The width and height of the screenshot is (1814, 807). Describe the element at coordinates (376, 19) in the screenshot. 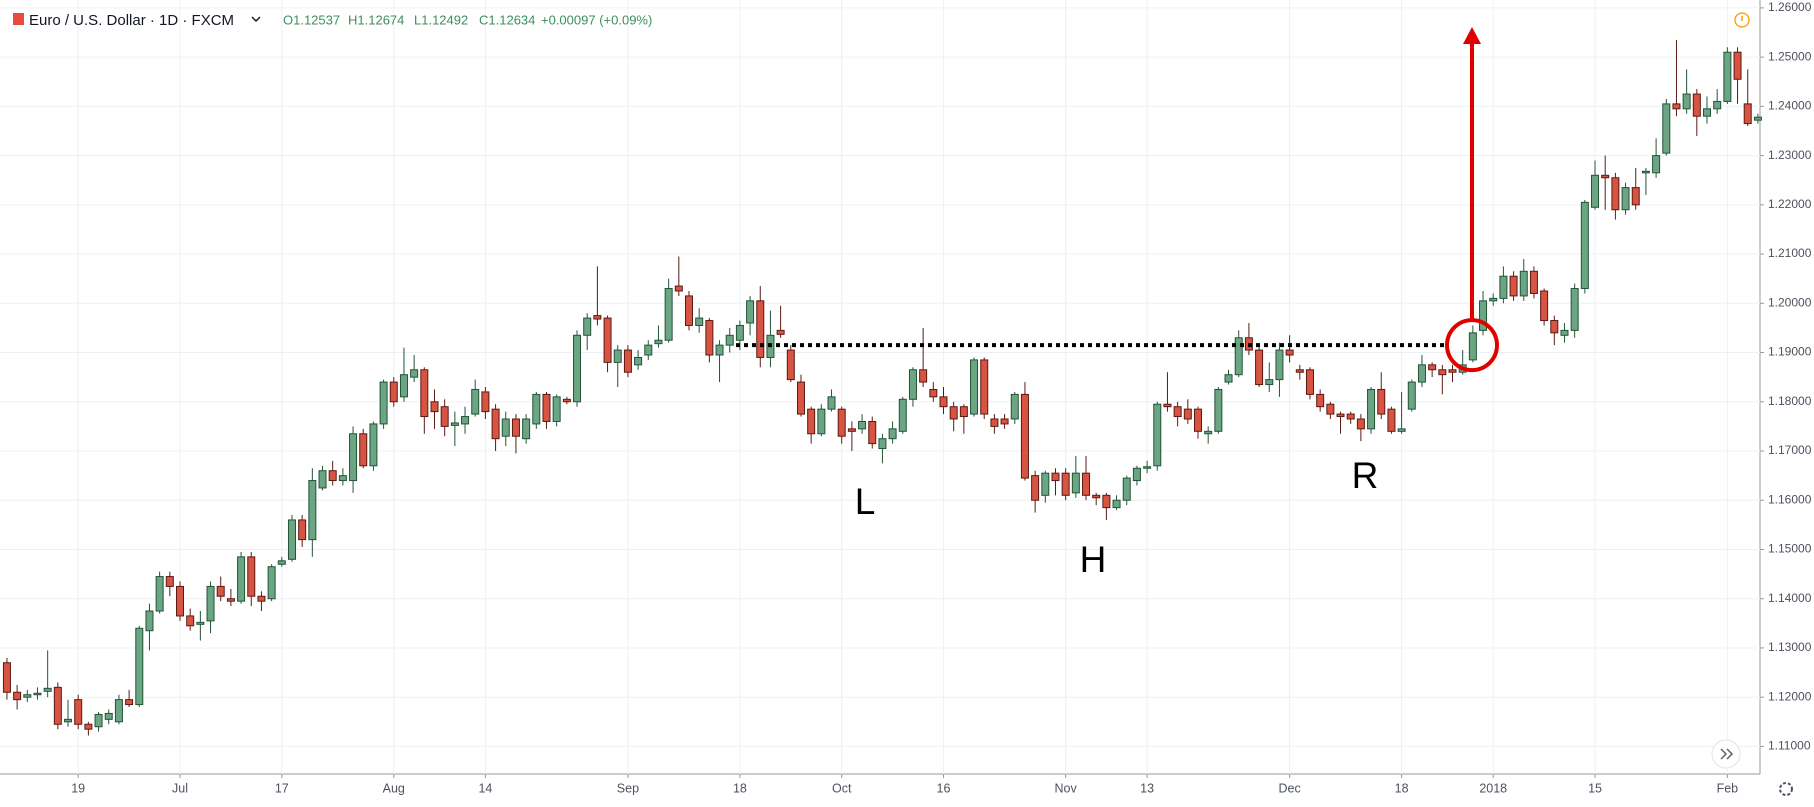

I see `ohlc-high: H1.12674` at that location.